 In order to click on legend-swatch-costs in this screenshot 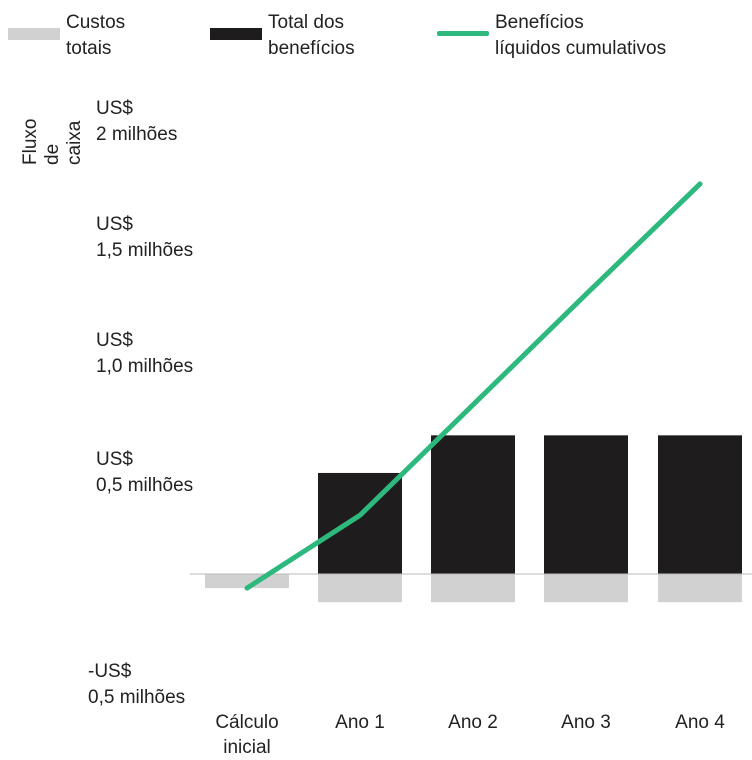, I will do `click(34, 34)`.